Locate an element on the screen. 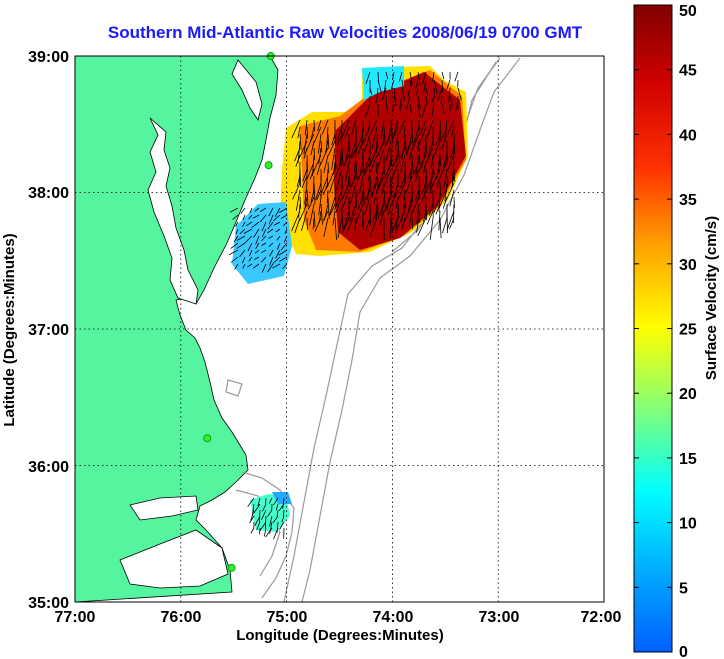  x-axis-label: Longitude (Degrees:Minutes) is located at coordinates (340, 635).